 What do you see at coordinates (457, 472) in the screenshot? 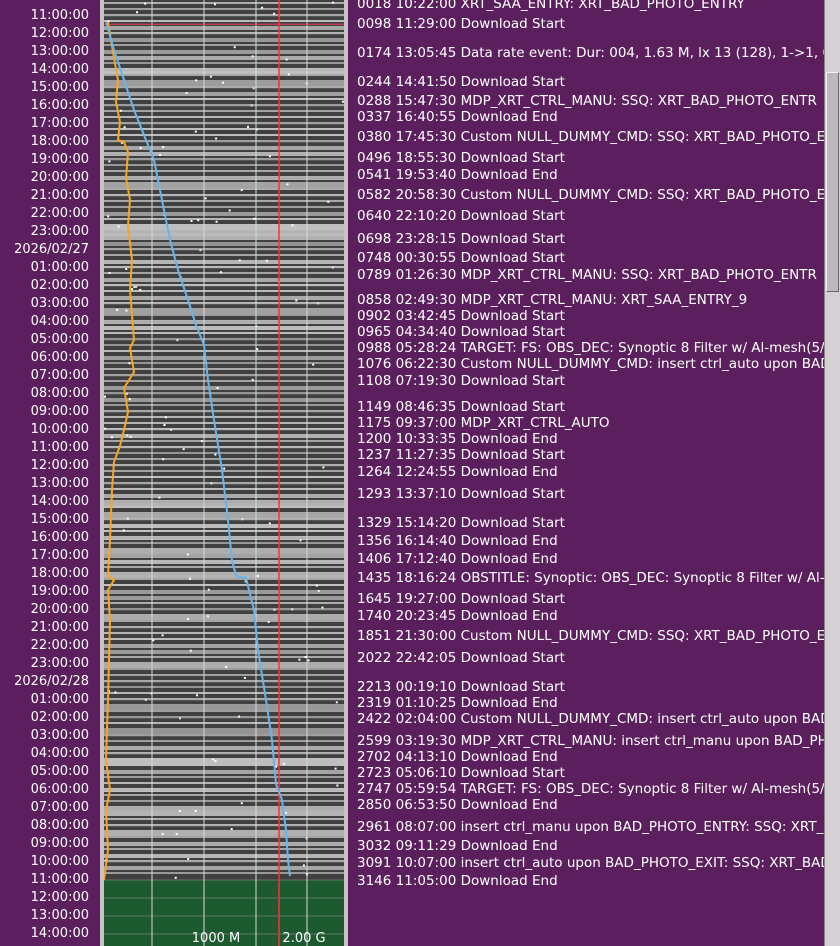
I see `event-row: 1264 12:24:55 Download End` at bounding box center [457, 472].